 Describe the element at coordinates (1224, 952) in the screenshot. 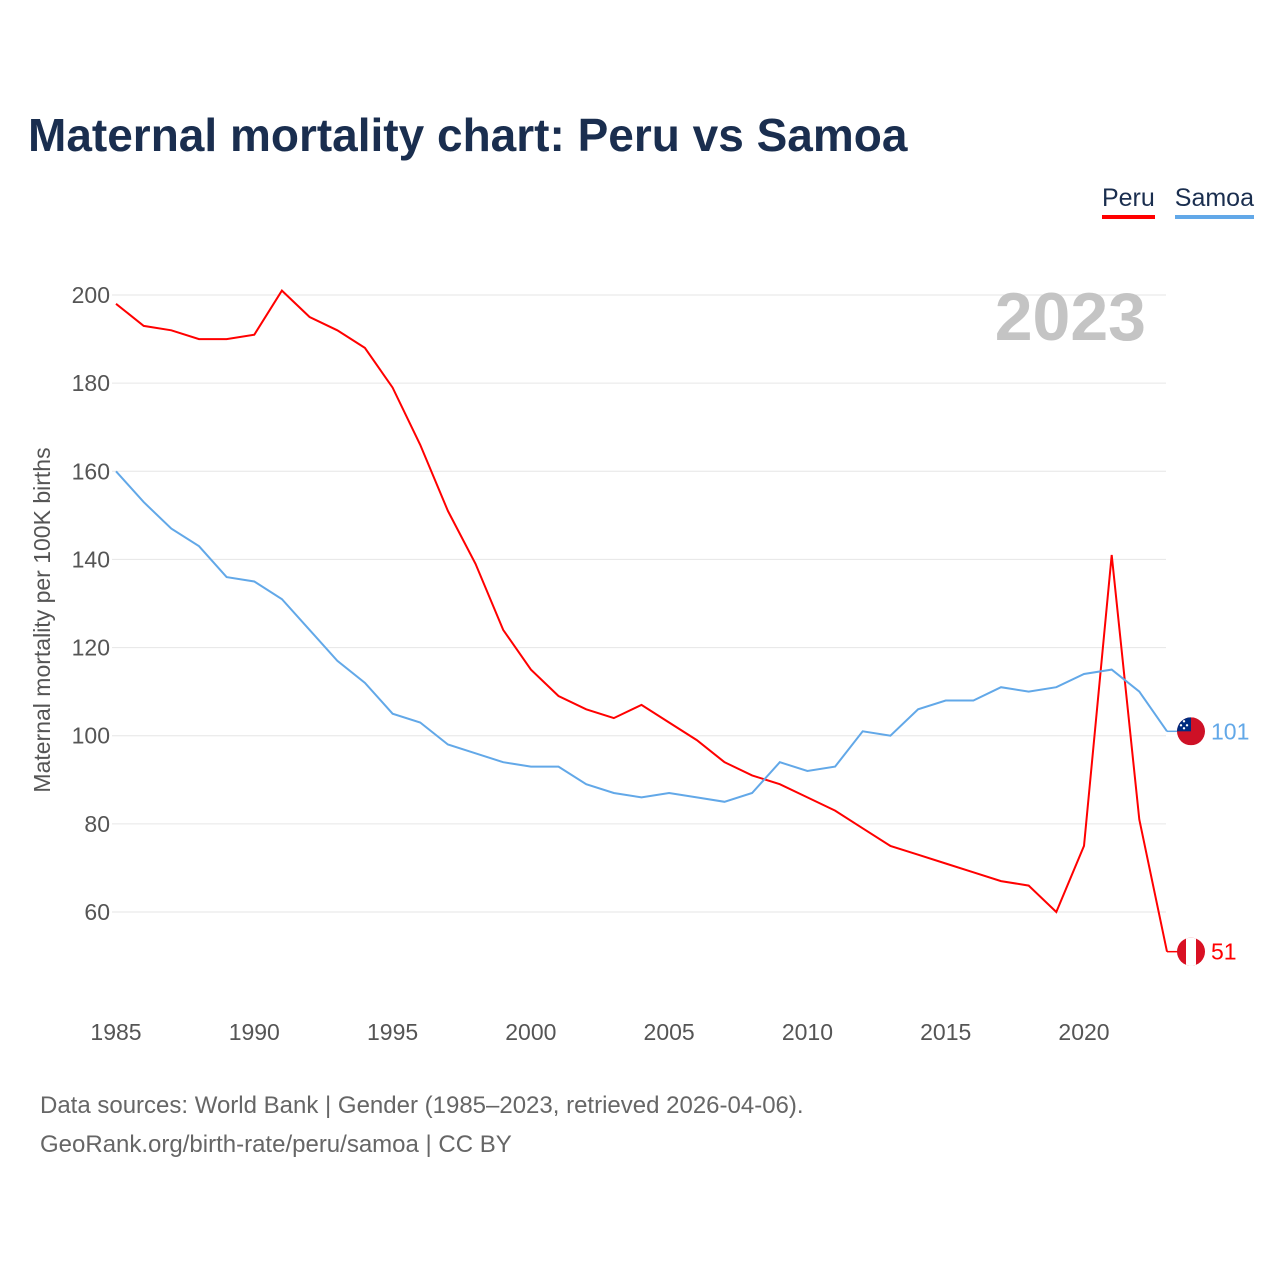

I see `end-value-label: 51` at that location.